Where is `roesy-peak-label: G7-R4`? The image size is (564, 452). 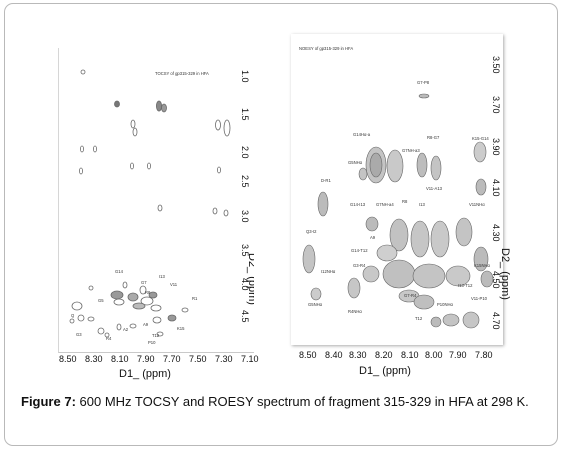
roesy-peak-label: G7-R4 is located at coordinates (410, 295).